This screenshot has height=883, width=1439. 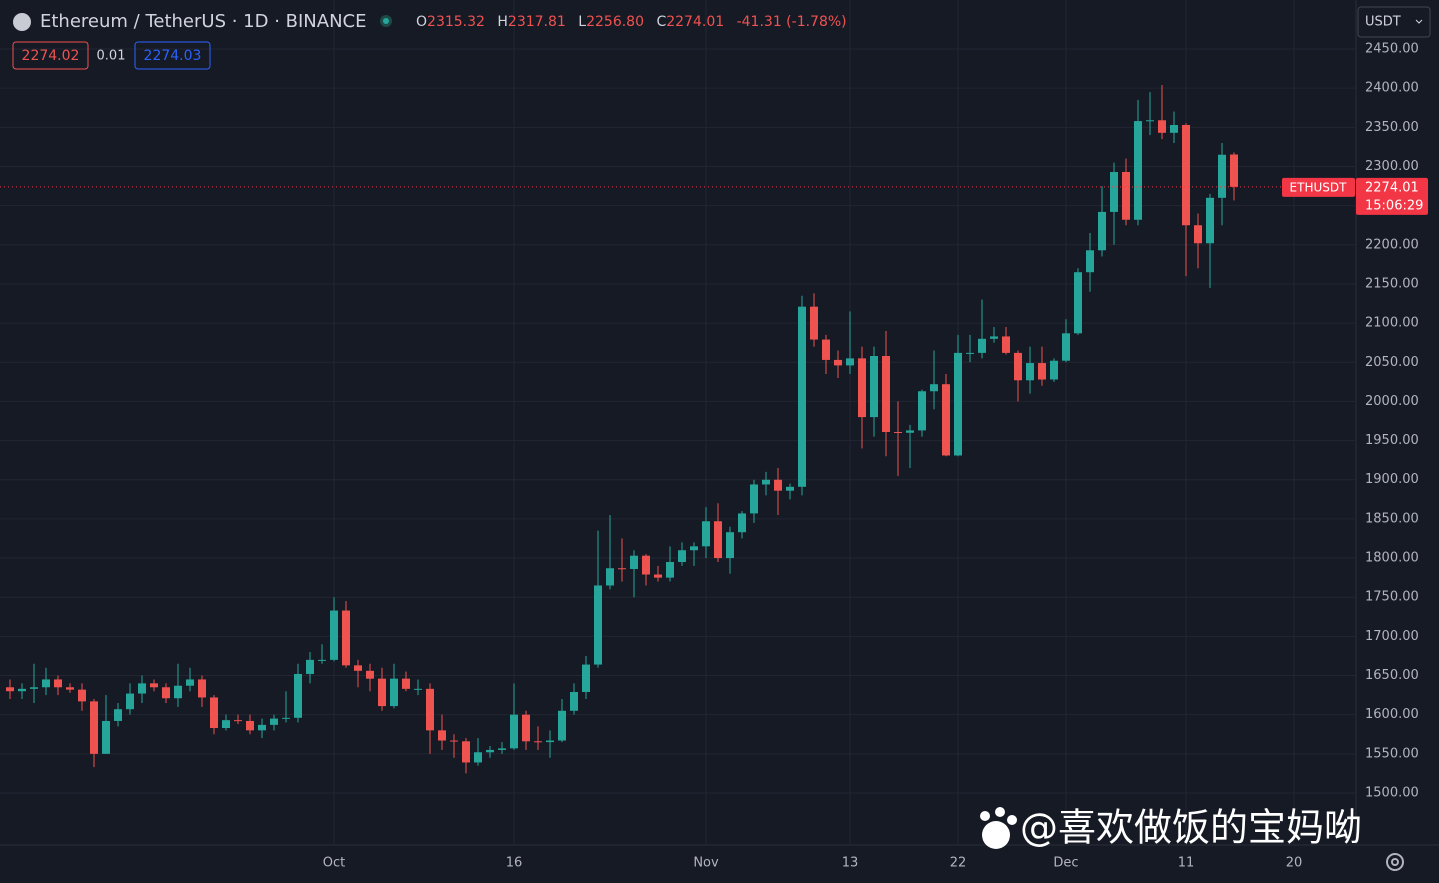 What do you see at coordinates (1392, 244) in the screenshot?
I see `y-tick-label: 2200.00` at bounding box center [1392, 244].